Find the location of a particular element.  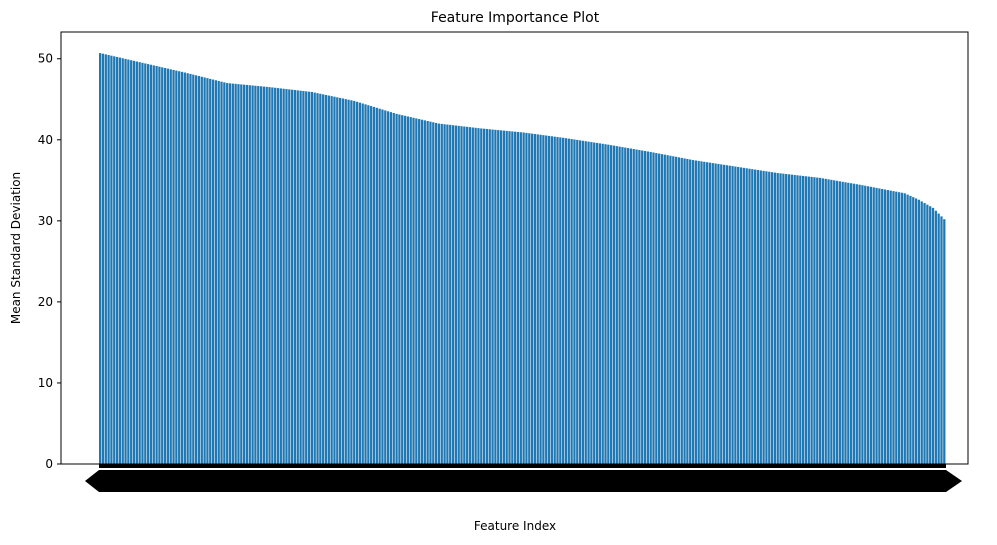

chart-title: Feature Importance Plot is located at coordinates (515, 18).